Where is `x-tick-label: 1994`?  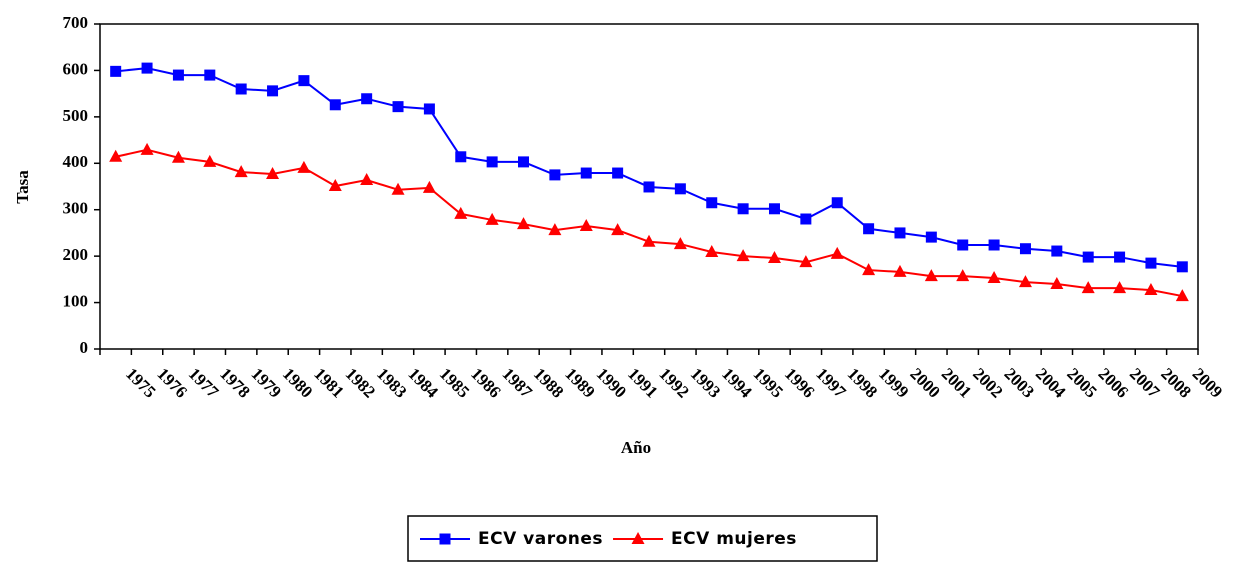
x-tick-label: 1994 is located at coordinates (737, 383).